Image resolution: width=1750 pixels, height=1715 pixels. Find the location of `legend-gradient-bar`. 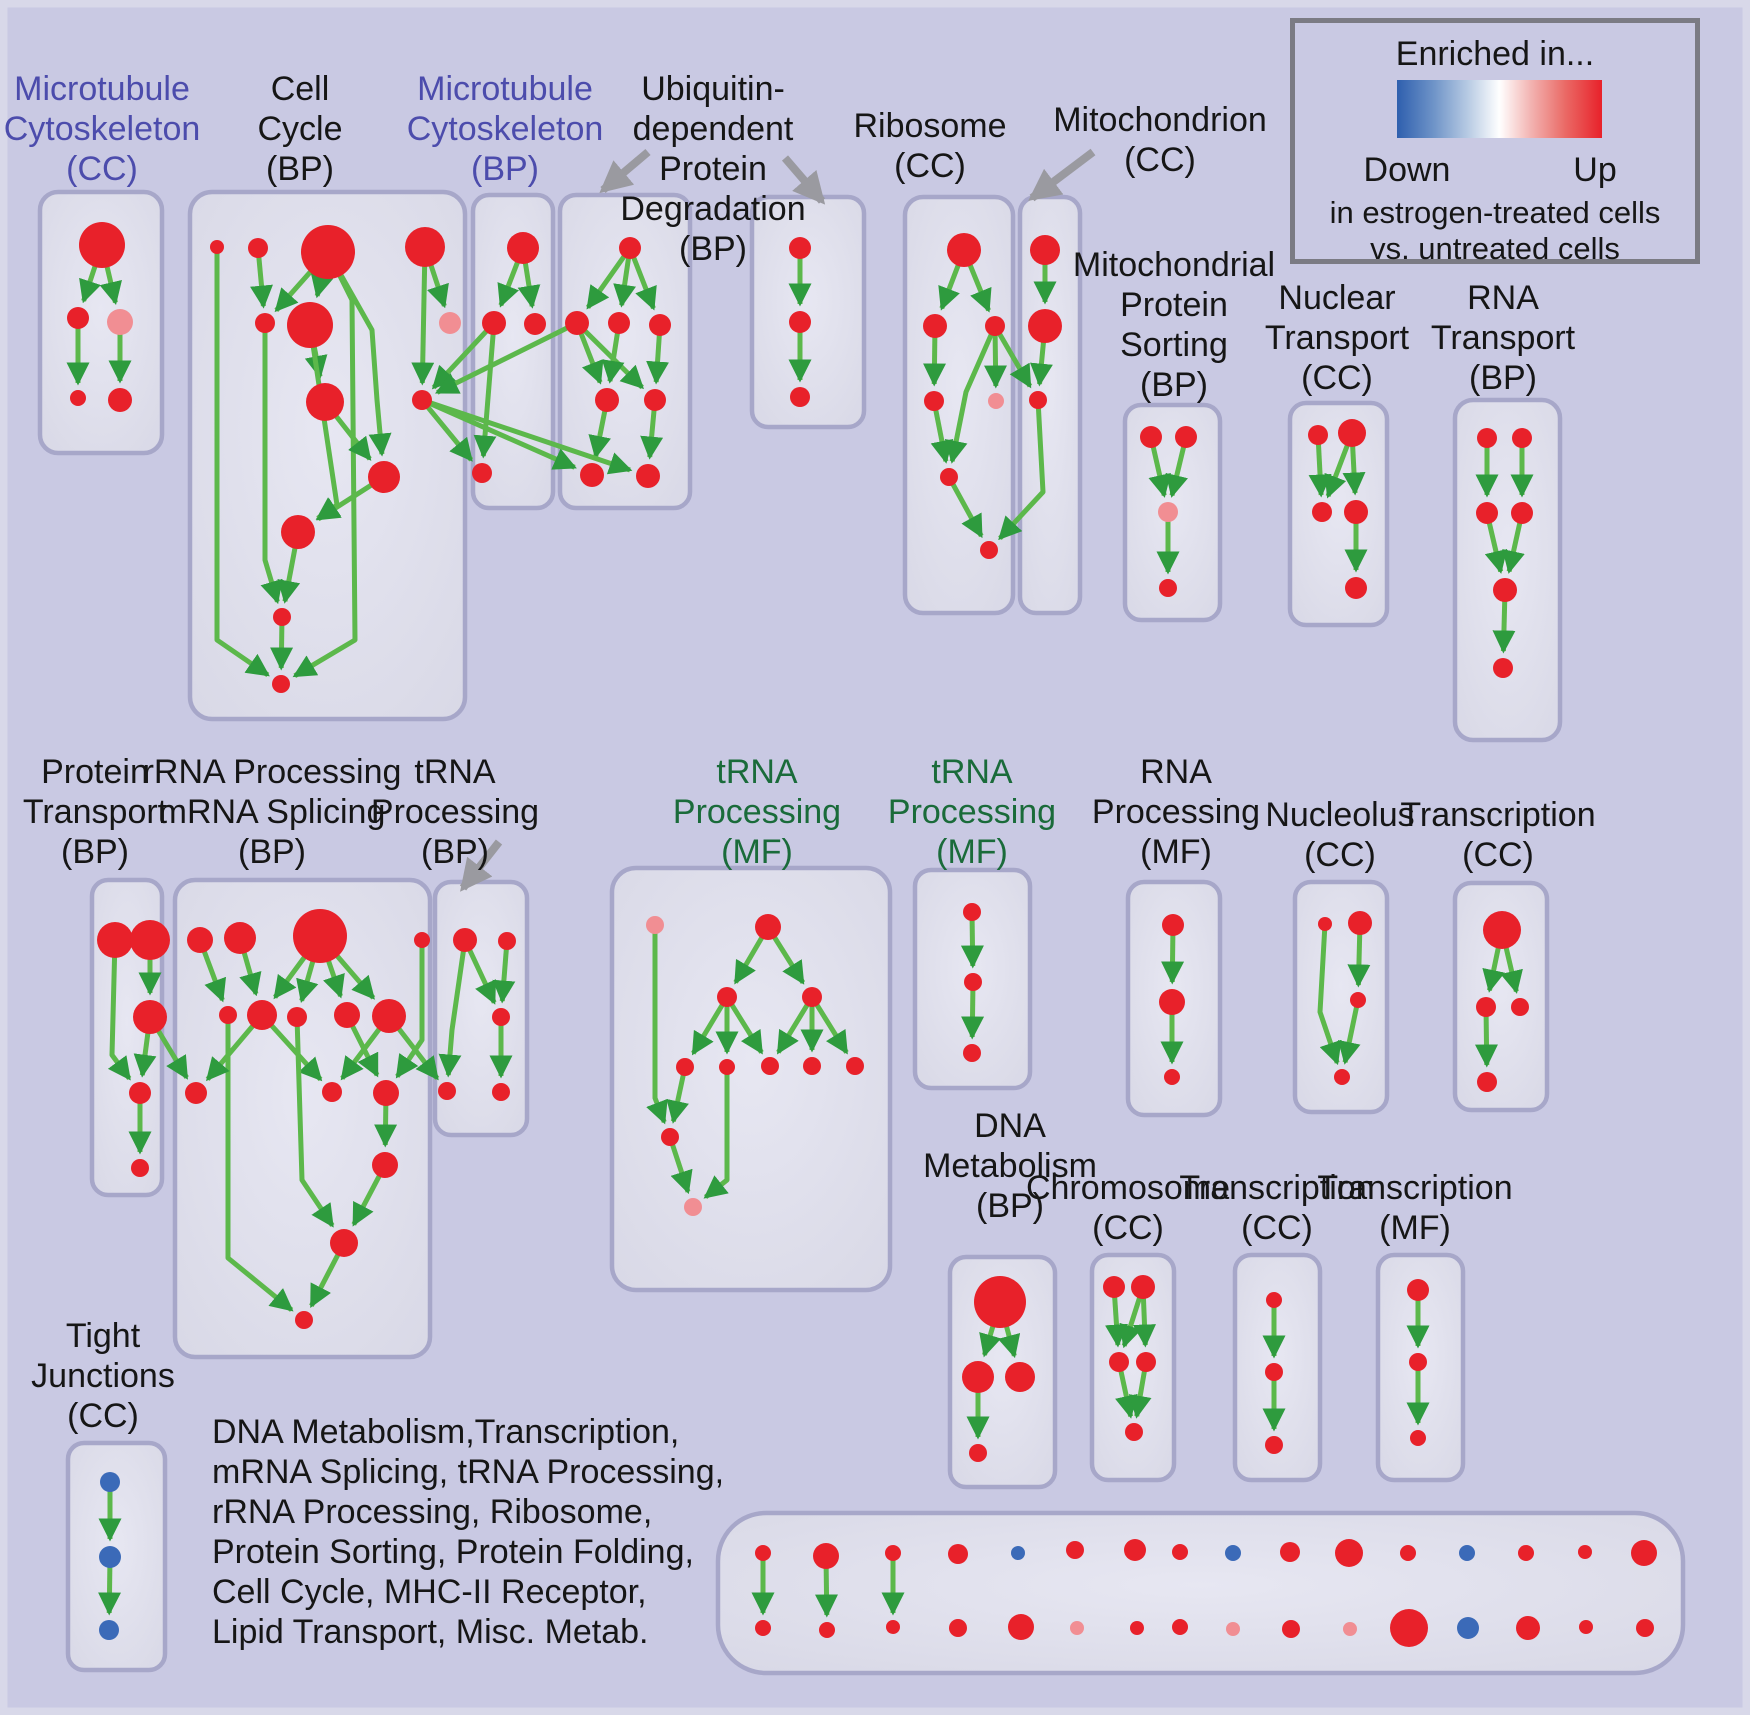

legend-gradient-bar is located at coordinates (1499, 109).